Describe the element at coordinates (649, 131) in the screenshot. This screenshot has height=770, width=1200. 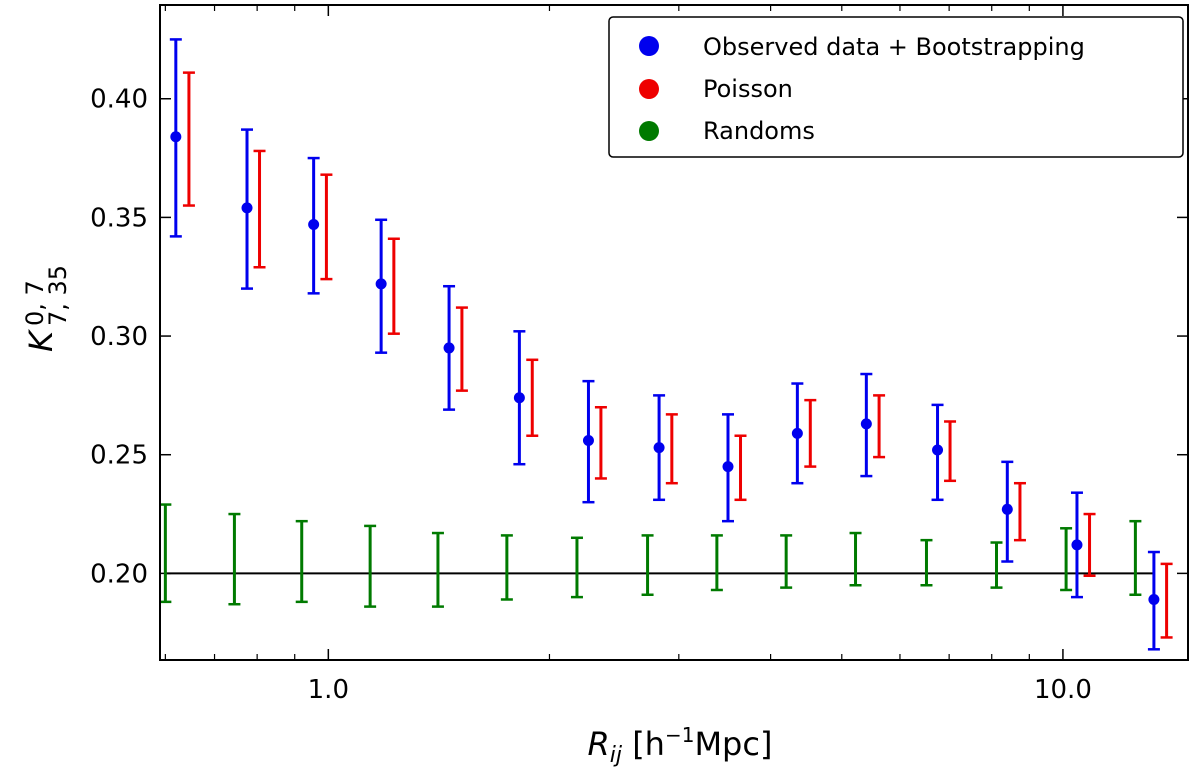
I see `legend-marker-randoms` at that location.